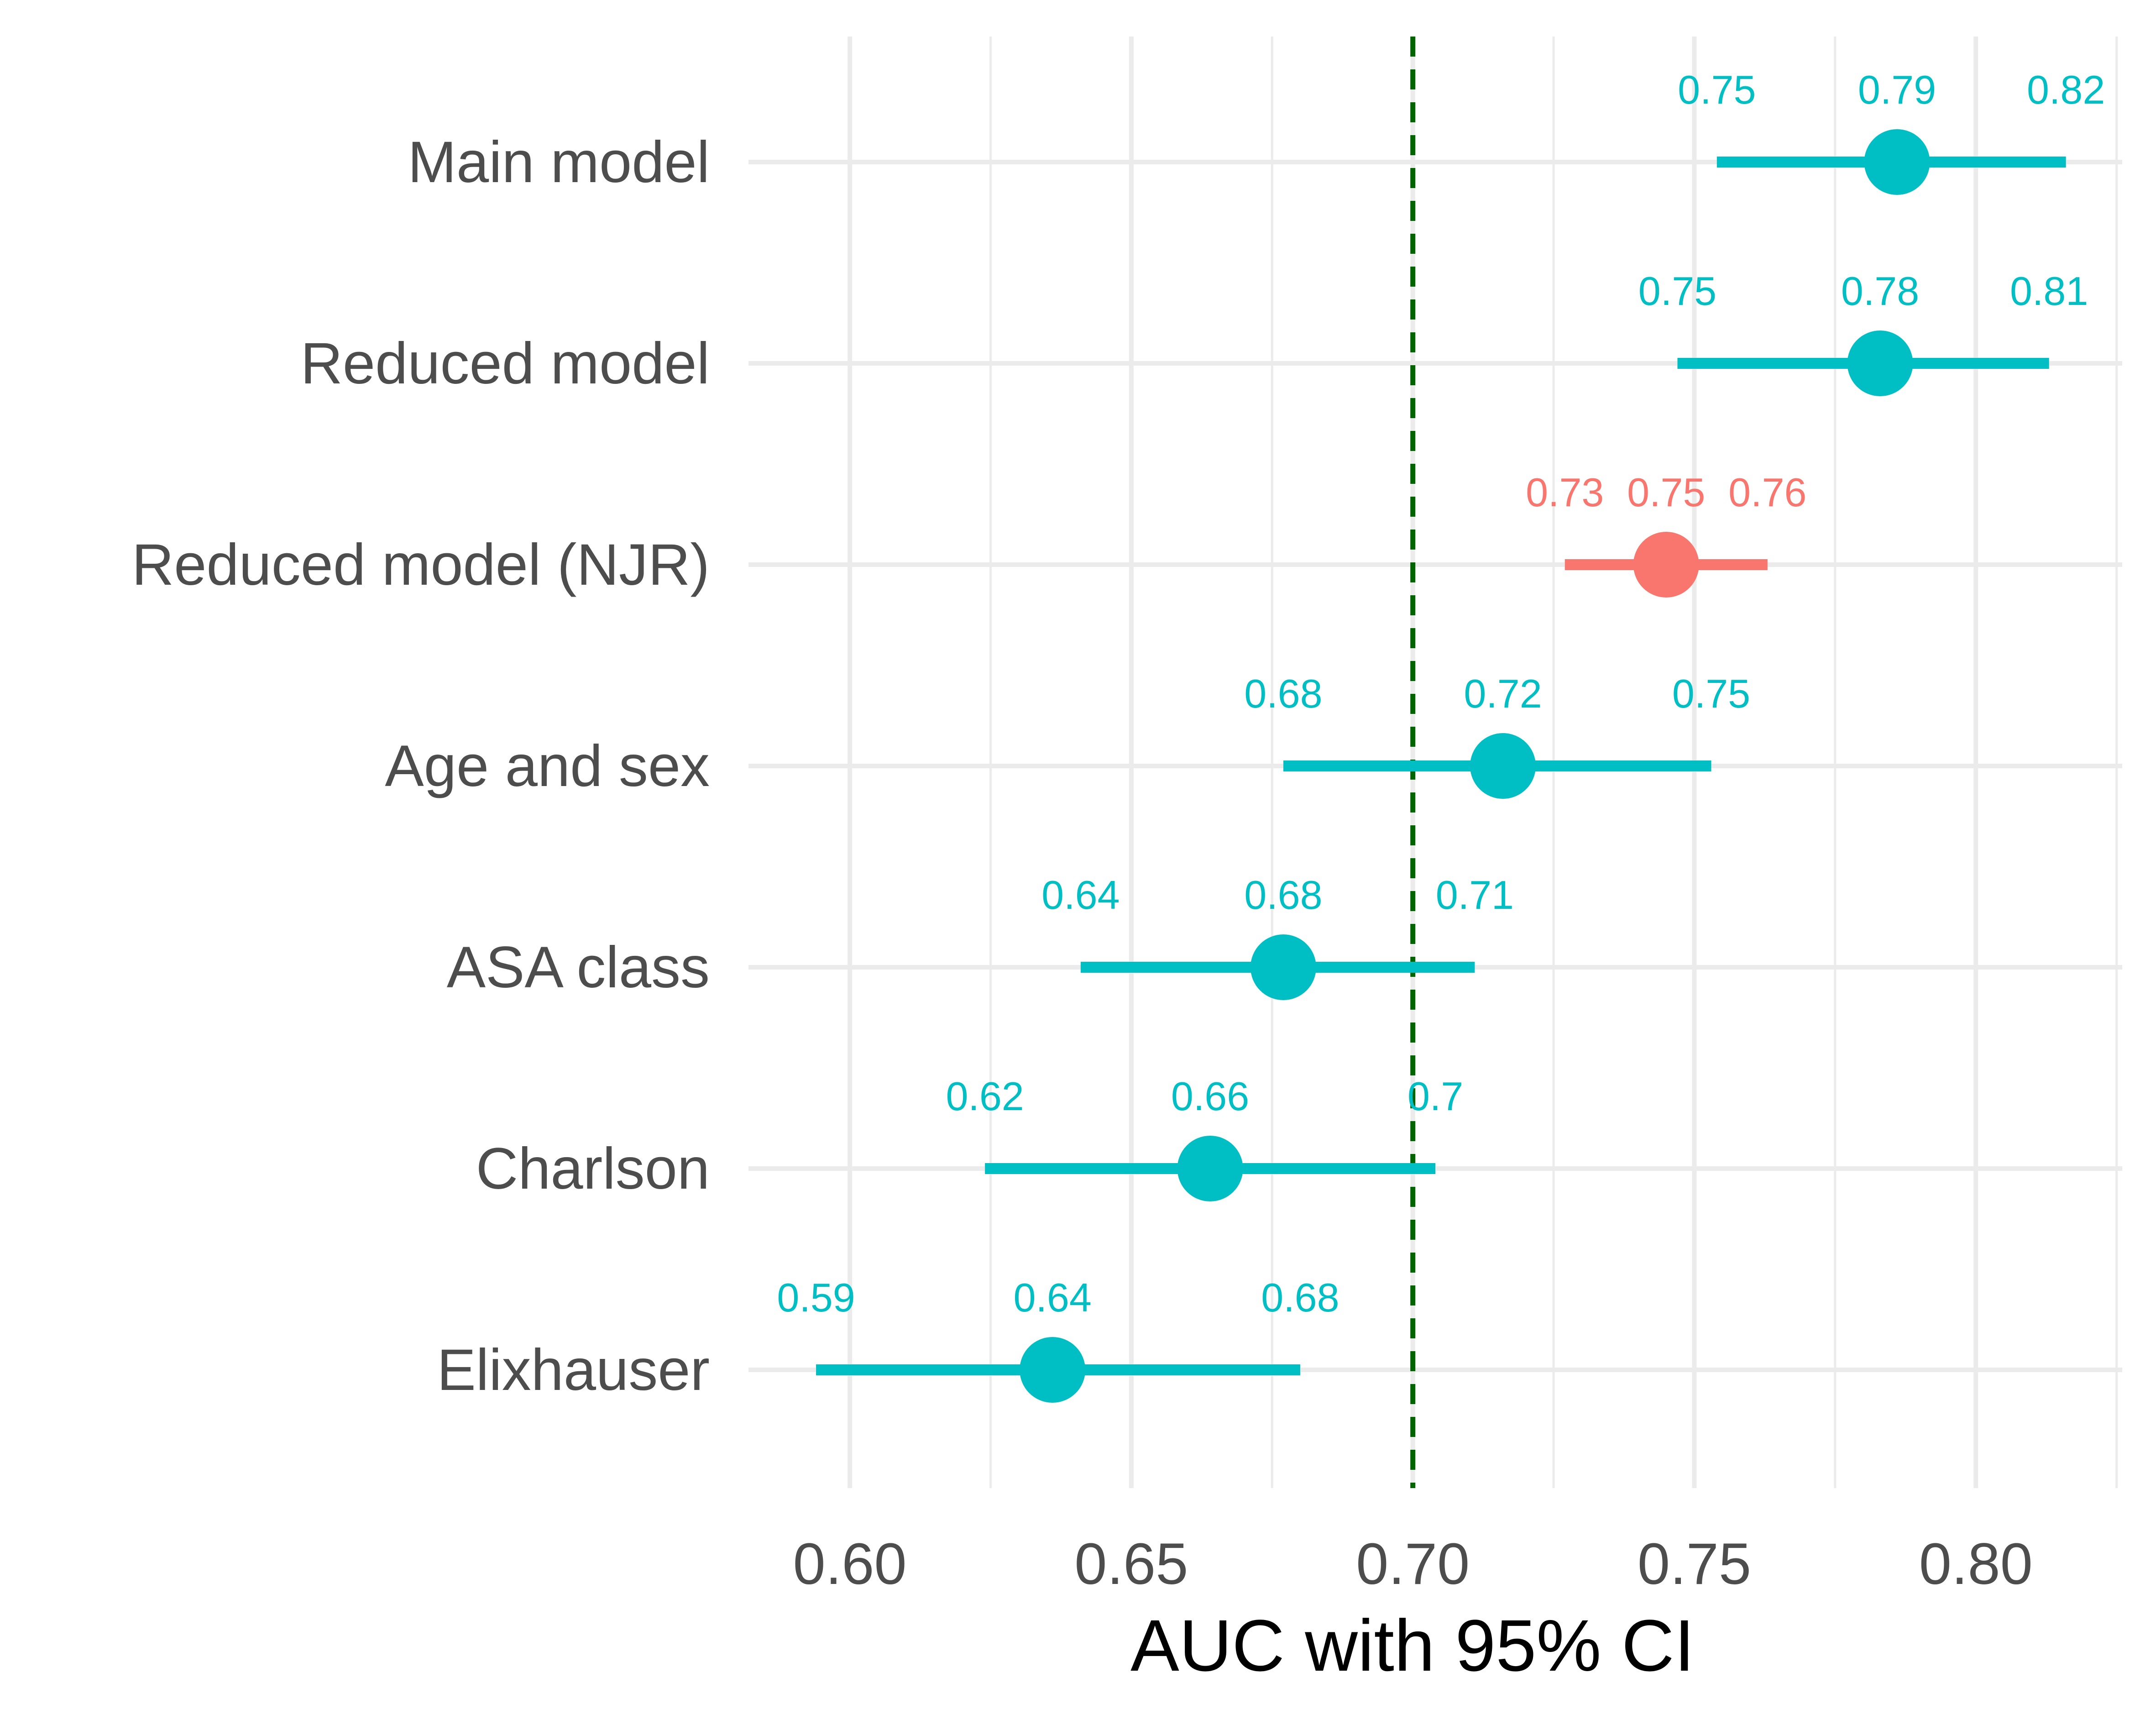 The width and height of the screenshot is (2156, 1725). I want to click on x-tick-label: 0.60, so click(850, 1564).